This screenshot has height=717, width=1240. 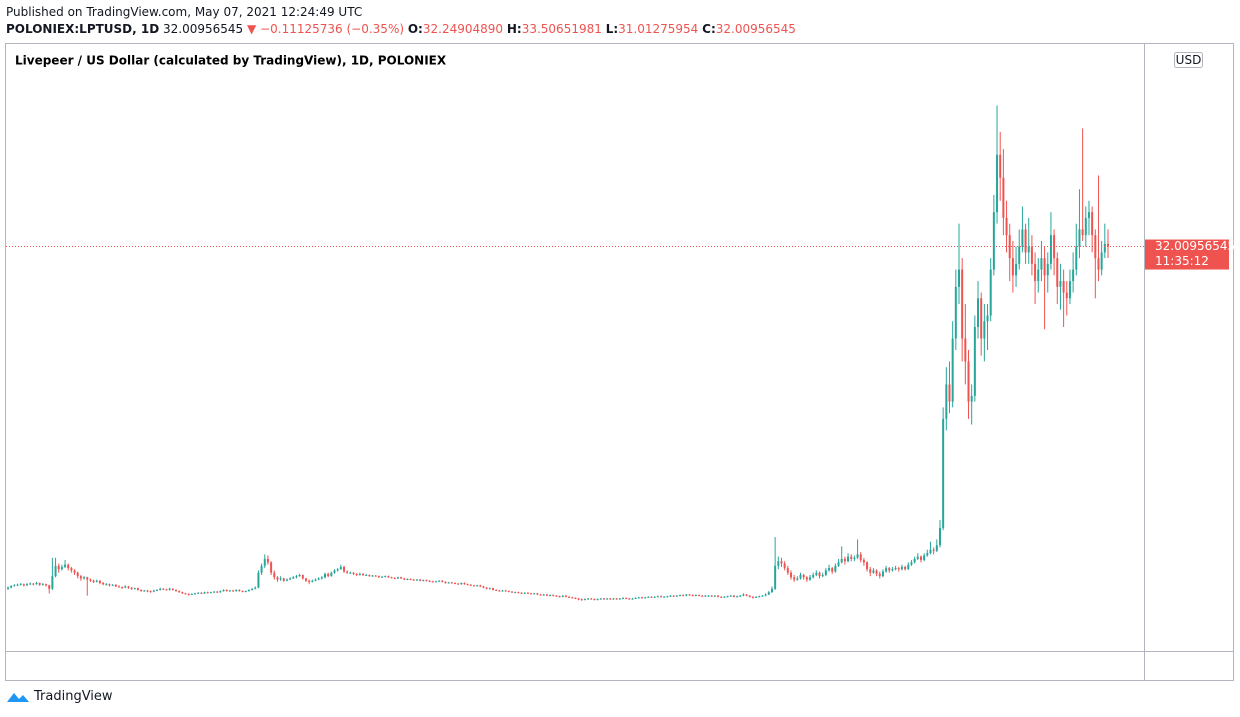 I want to click on change-arrow: ▼, so click(x=252, y=29).